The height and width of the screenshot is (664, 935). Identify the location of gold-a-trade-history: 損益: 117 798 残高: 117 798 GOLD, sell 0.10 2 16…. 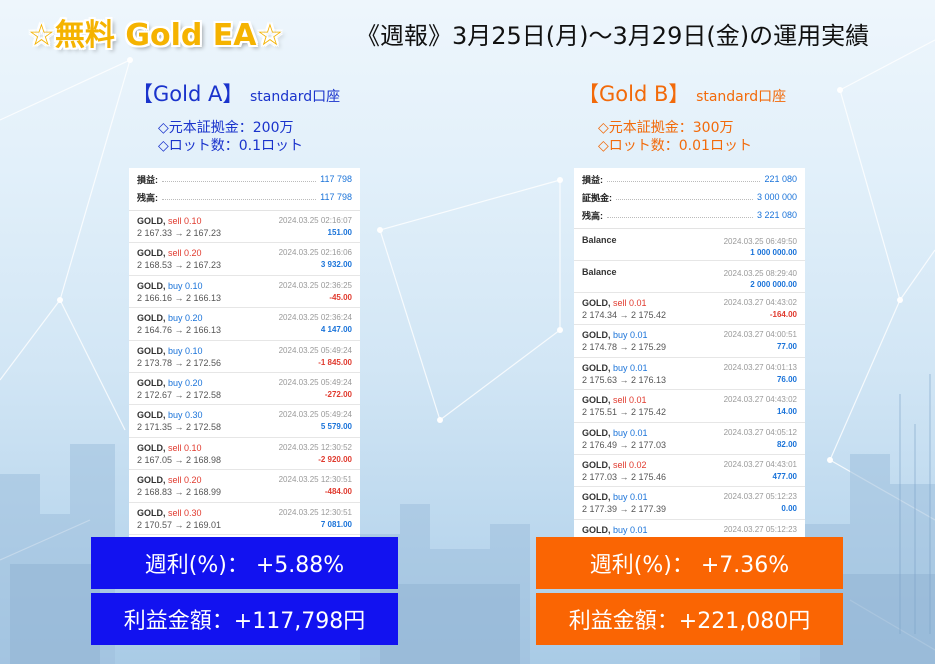
(244, 353).